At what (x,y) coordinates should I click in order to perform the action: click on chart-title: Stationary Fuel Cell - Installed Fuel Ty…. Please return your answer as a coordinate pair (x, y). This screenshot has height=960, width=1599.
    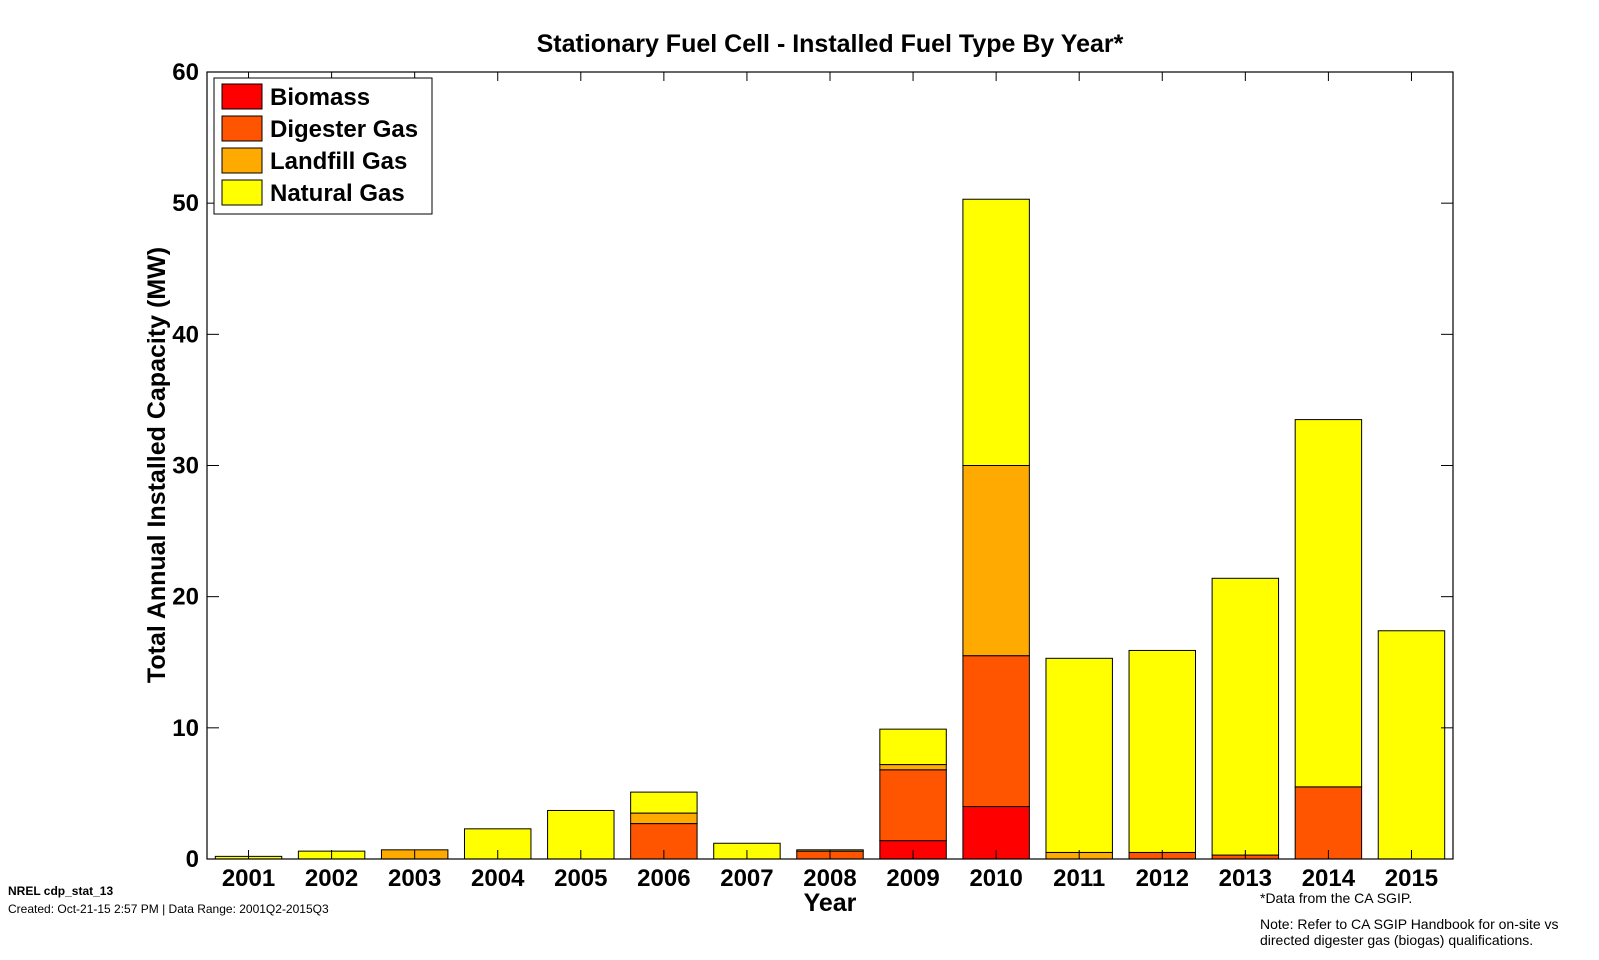
    Looking at the image, I should click on (830, 44).